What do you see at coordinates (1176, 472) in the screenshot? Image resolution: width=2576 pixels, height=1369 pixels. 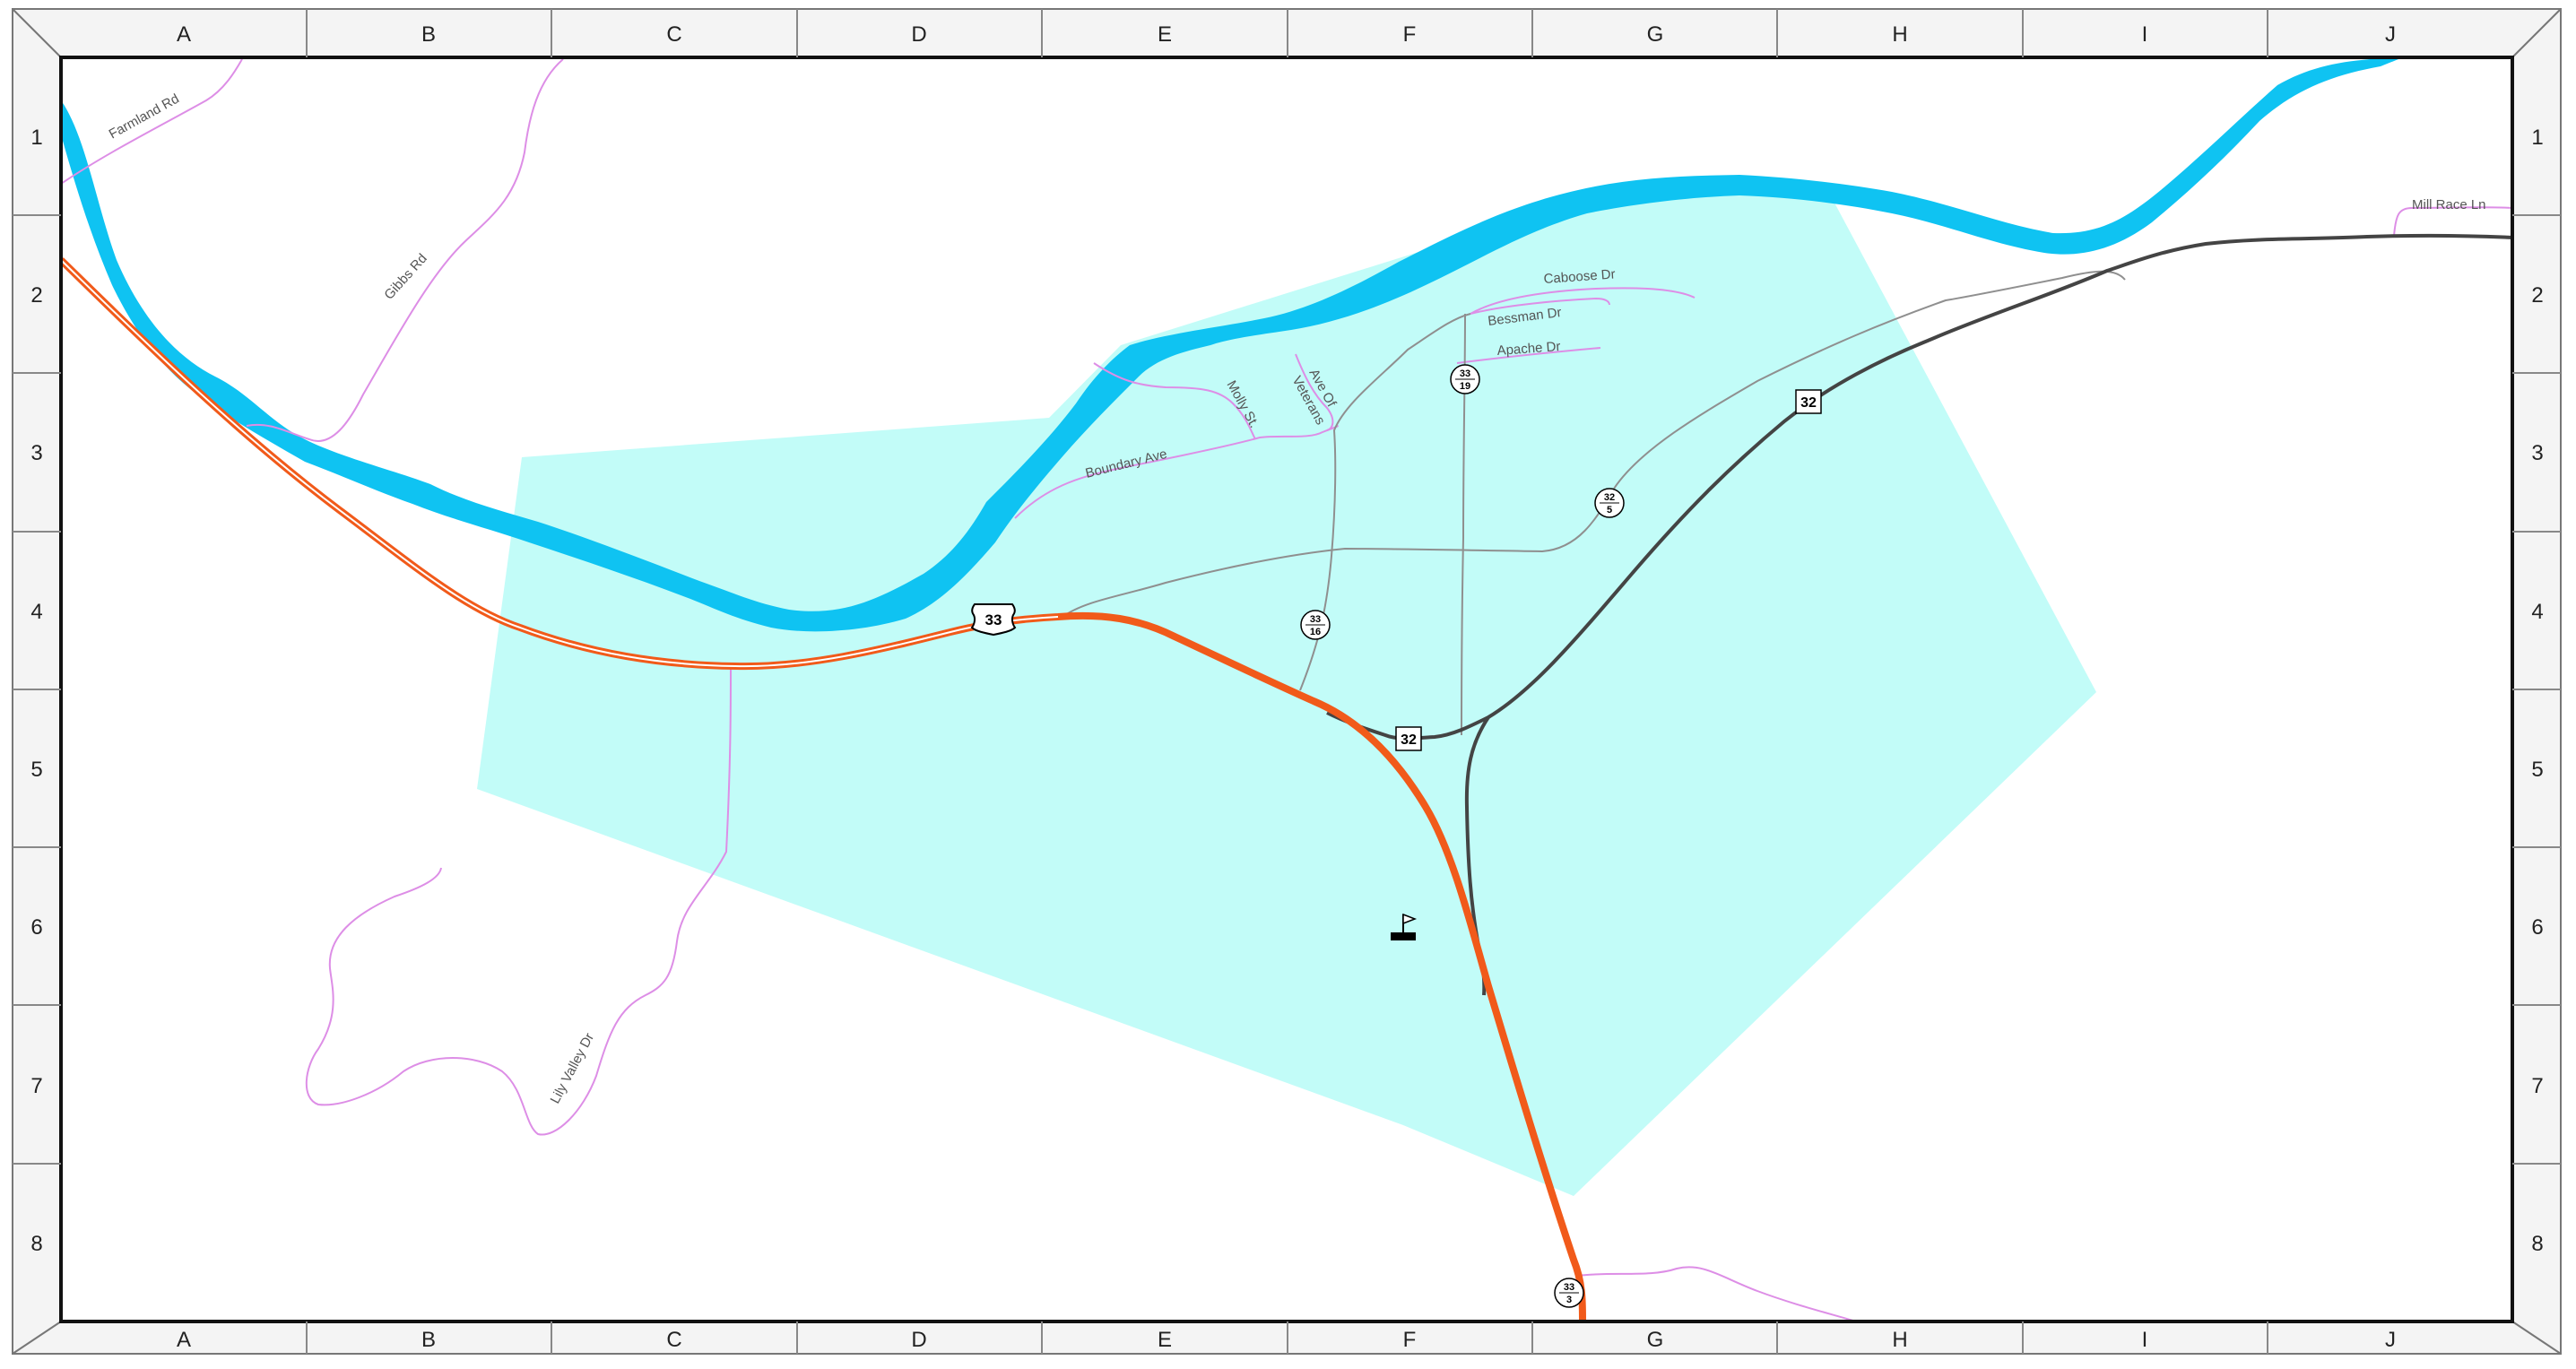 I see `boundary-ave` at bounding box center [1176, 472].